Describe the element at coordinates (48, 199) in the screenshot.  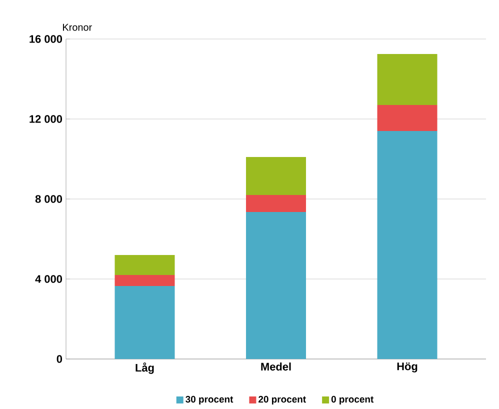
I see `y-tick-label: 8 000` at that location.